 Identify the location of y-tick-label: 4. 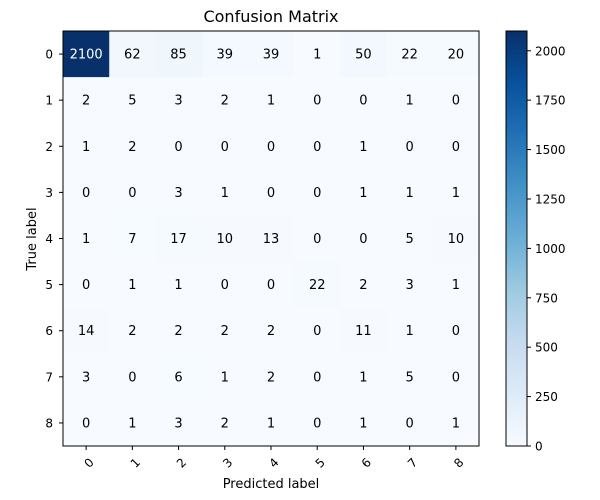
(49, 239).